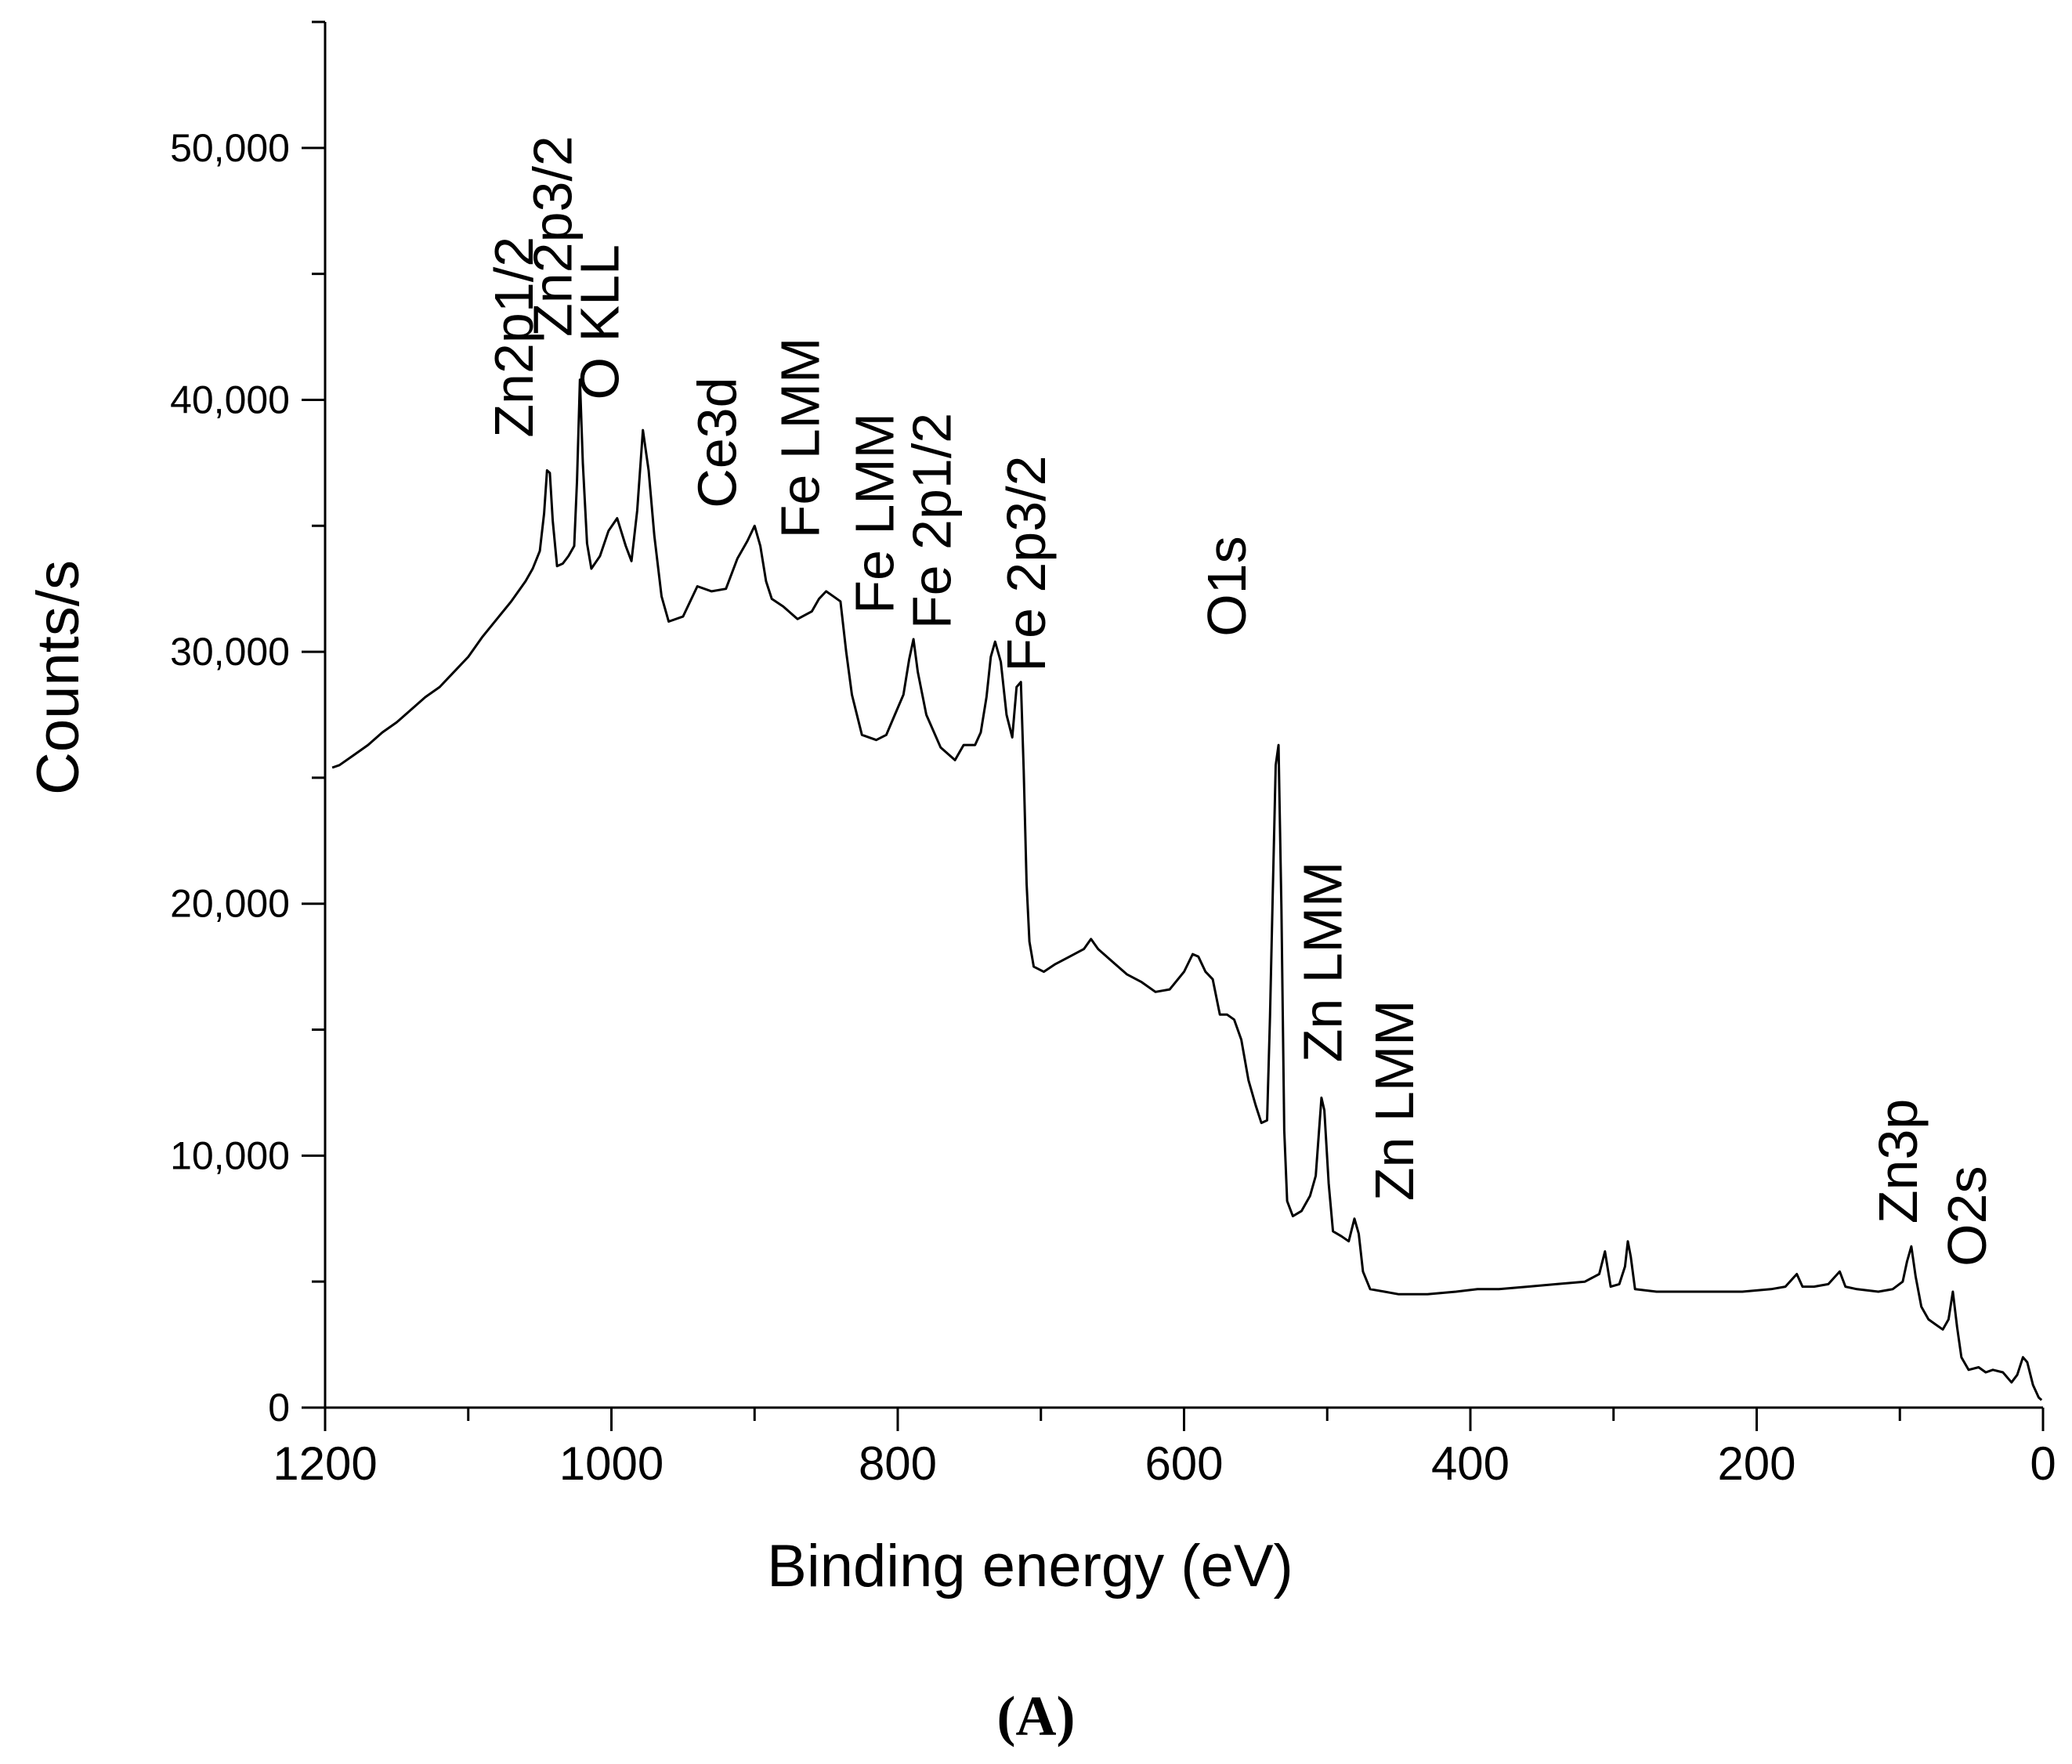 This screenshot has width=2072, height=1764. What do you see at coordinates (279, 1408) in the screenshot?
I see `y-tick-label: 0` at bounding box center [279, 1408].